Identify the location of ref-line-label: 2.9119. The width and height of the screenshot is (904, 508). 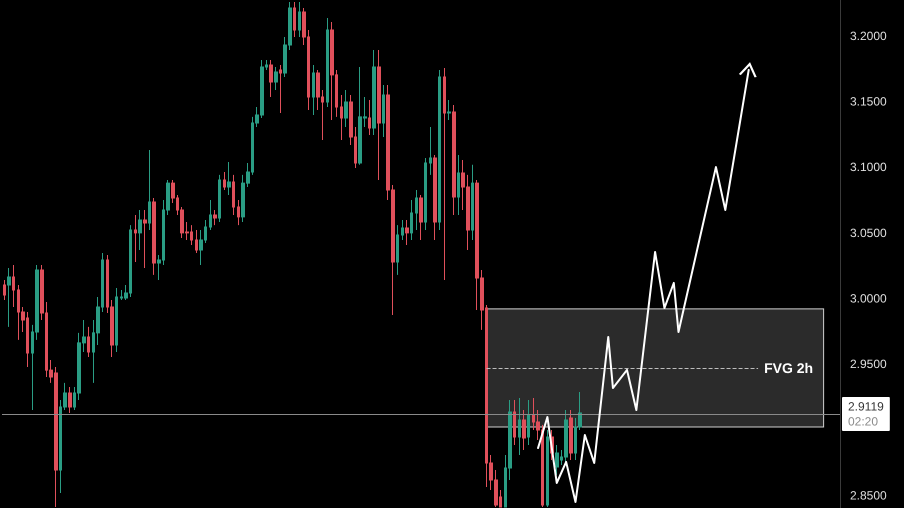
(866, 407).